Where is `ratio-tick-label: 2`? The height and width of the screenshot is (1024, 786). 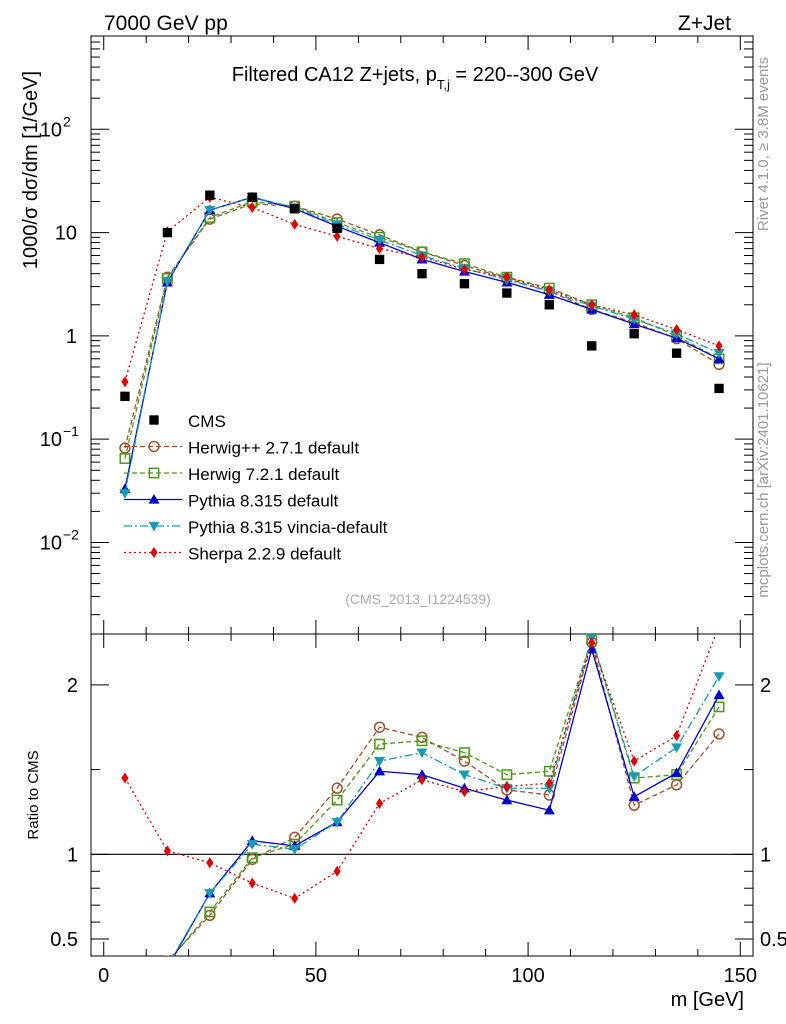 ratio-tick-label: 2 is located at coordinates (72, 686).